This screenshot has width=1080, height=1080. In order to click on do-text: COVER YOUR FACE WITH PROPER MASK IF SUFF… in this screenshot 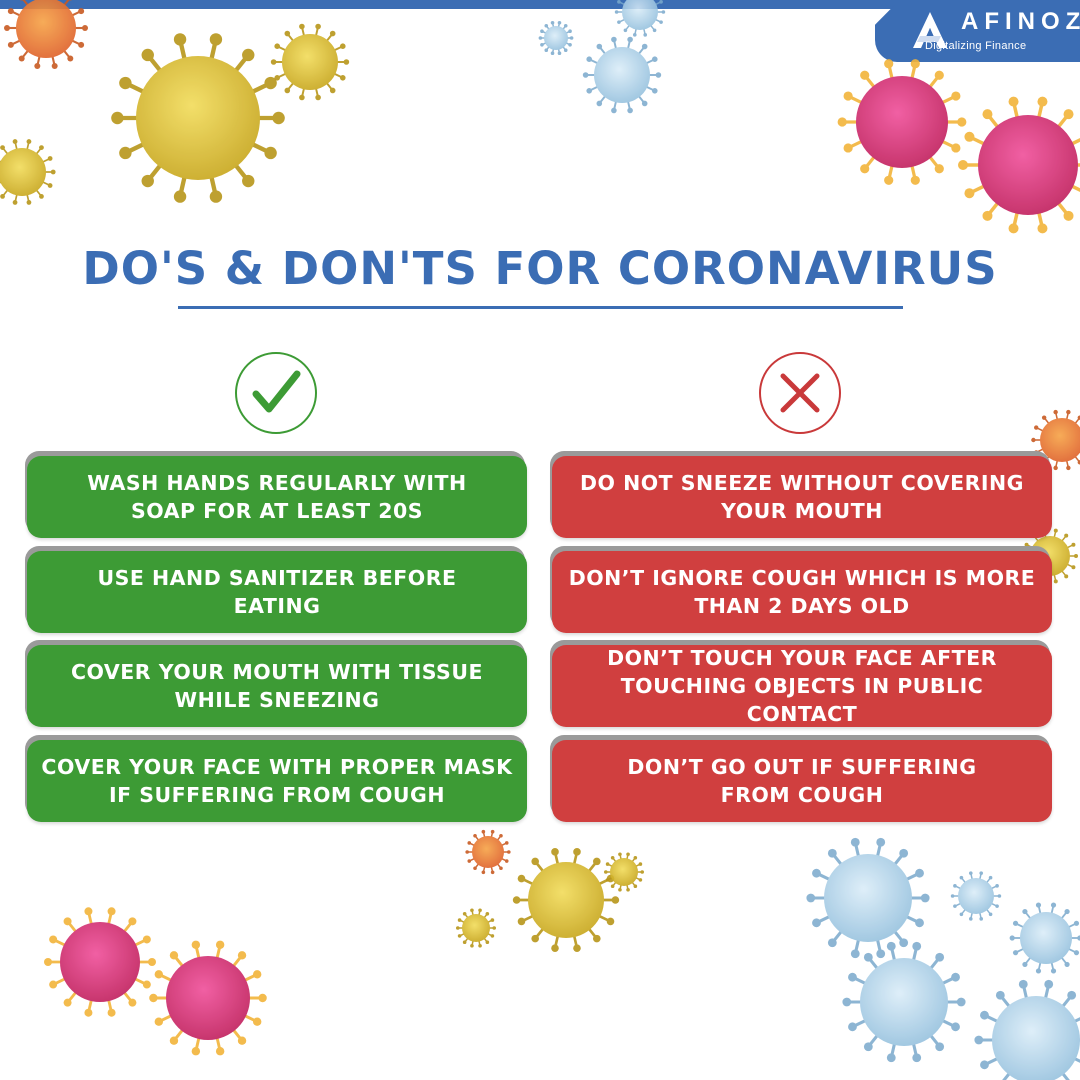, I will do `click(277, 781)`.